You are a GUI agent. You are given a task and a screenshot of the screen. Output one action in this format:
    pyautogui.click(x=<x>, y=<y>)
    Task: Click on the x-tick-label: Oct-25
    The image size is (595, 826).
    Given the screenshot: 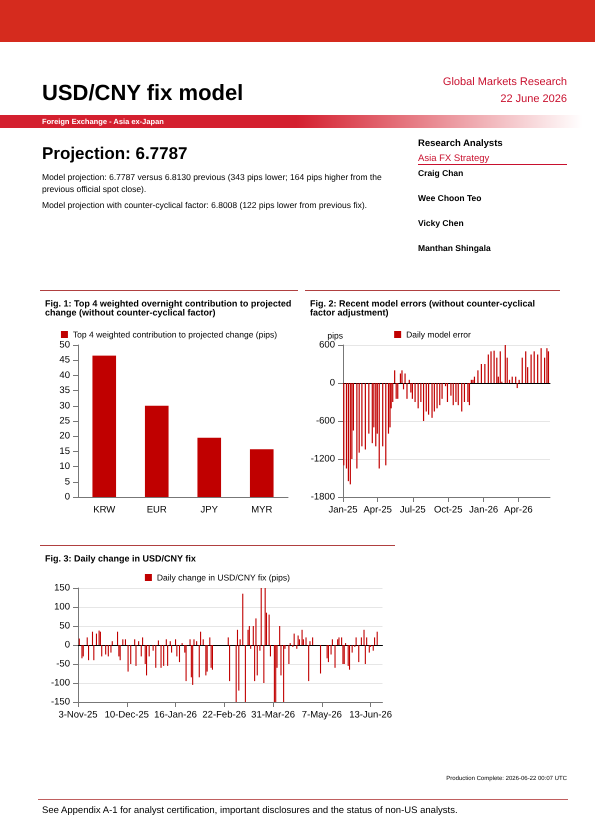 What is the action you would take?
    pyautogui.click(x=448, y=510)
    